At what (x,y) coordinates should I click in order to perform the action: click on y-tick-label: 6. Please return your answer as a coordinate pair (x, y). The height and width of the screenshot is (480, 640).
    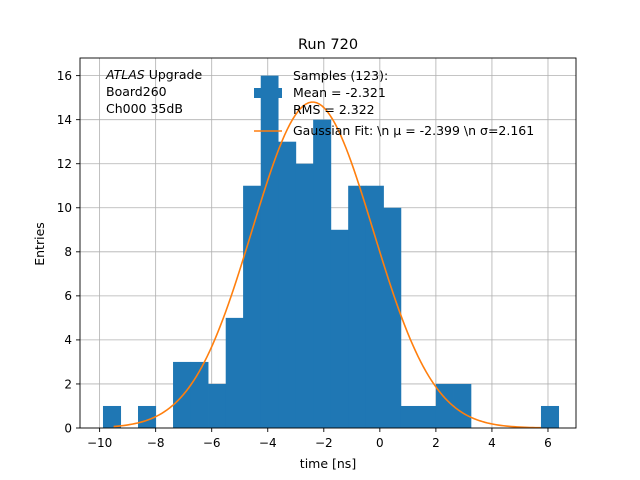
    Looking at the image, I should click on (68, 296).